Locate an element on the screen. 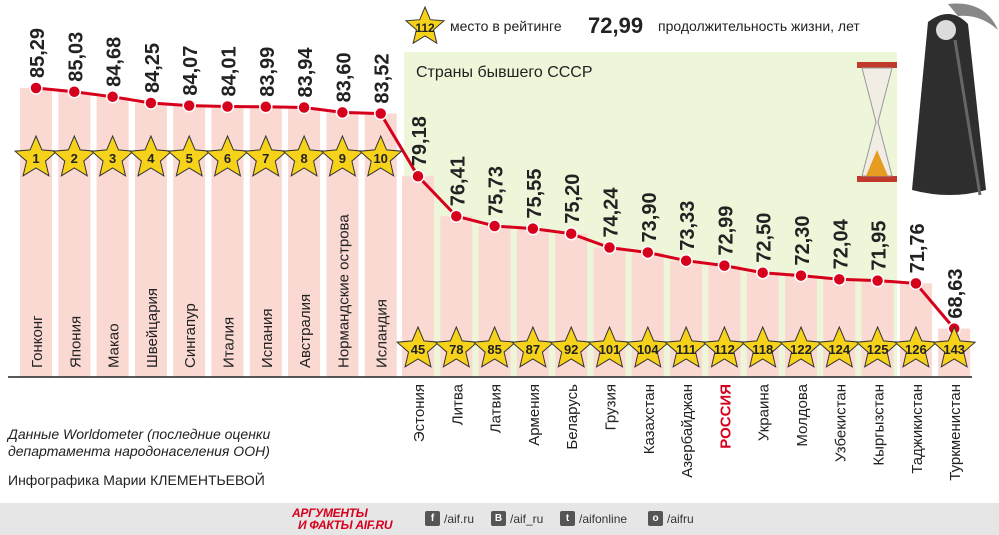  country-label-top-4: Сингапур is located at coordinates (190, 335).